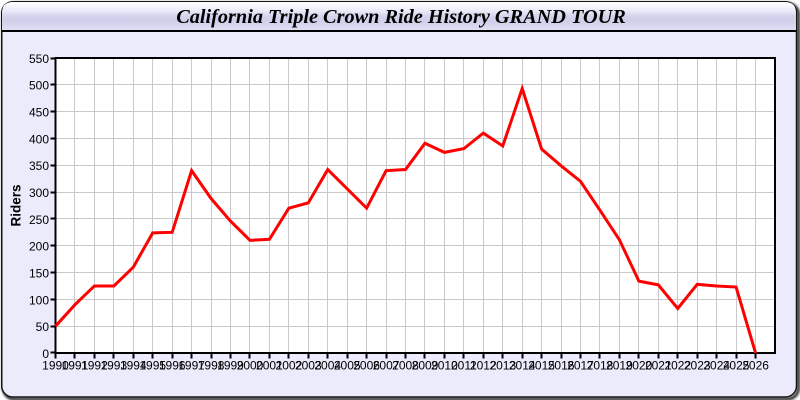 This screenshot has height=400, width=800. Describe the element at coordinates (113, 365) in the screenshot. I see `svg-text: 1993` at that location.